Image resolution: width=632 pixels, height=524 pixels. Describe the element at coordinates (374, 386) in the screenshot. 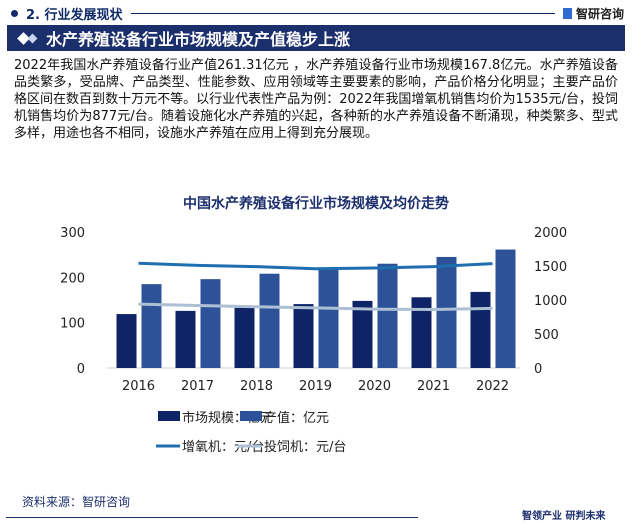

I see `x-tick: 2020` at that location.